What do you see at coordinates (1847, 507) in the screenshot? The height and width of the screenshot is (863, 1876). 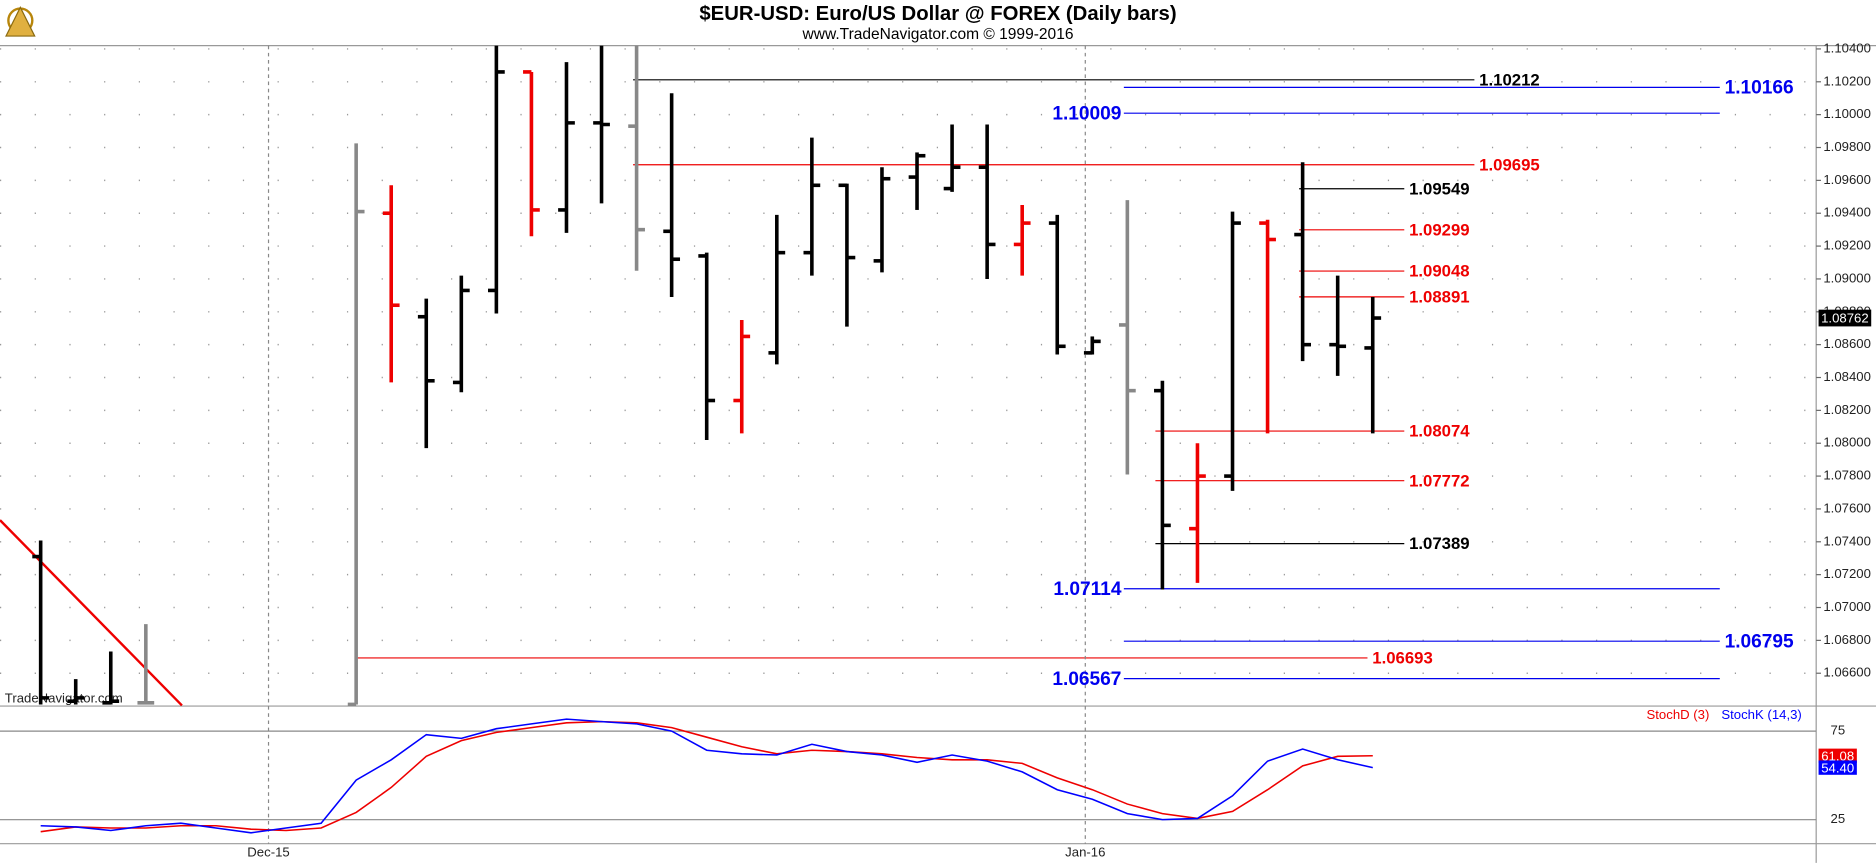 I see `y-tick-label: 1.07600` at bounding box center [1847, 507].